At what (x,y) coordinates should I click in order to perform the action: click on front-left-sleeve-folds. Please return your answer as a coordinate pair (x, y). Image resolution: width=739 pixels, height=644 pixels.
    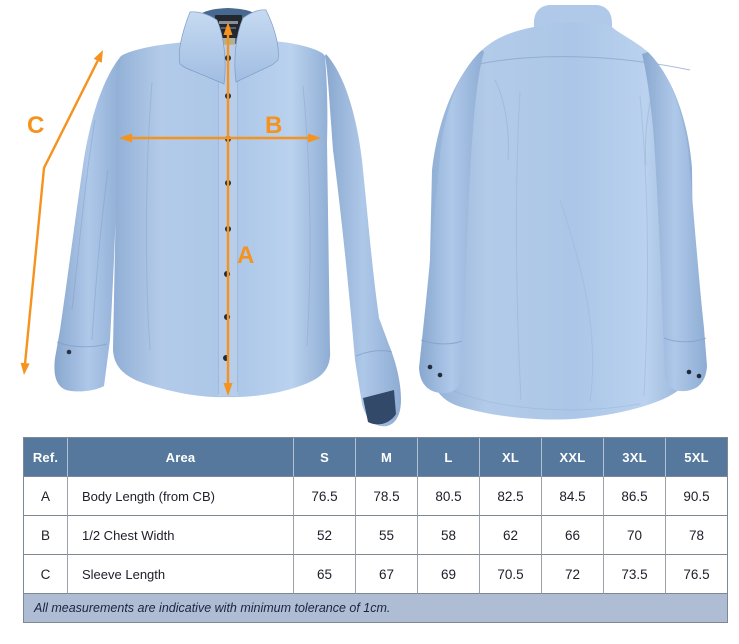
    Looking at the image, I should click on (90, 230).